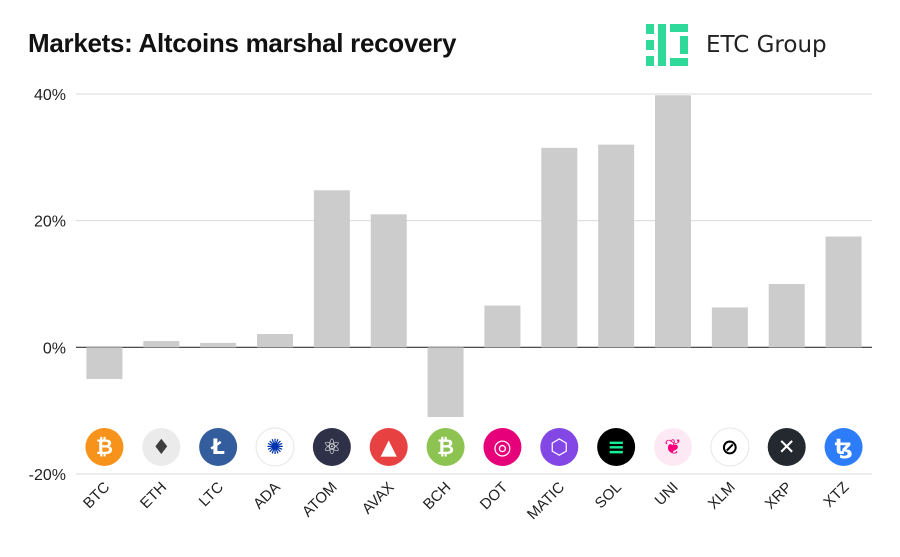 The image size is (900, 557). I want to click on bar-xtz, so click(843, 292).